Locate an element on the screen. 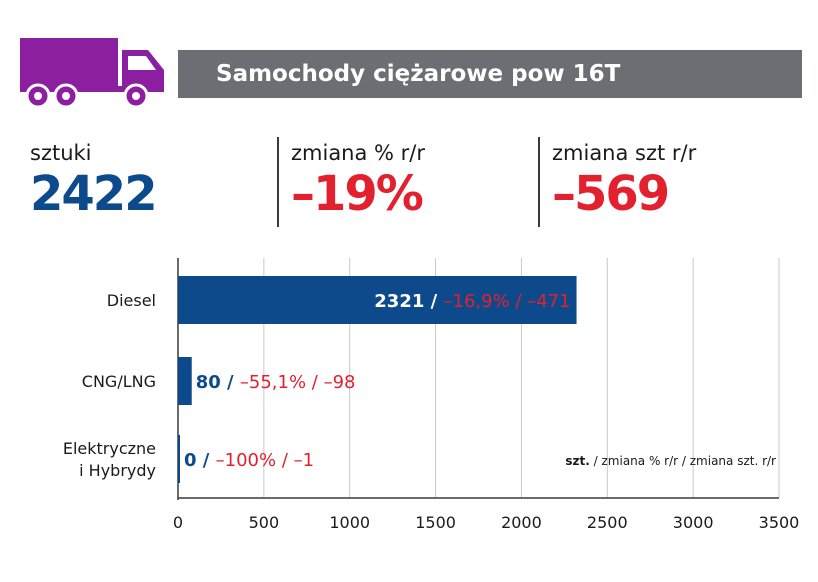  truck-icon is located at coordinates (92, 73).